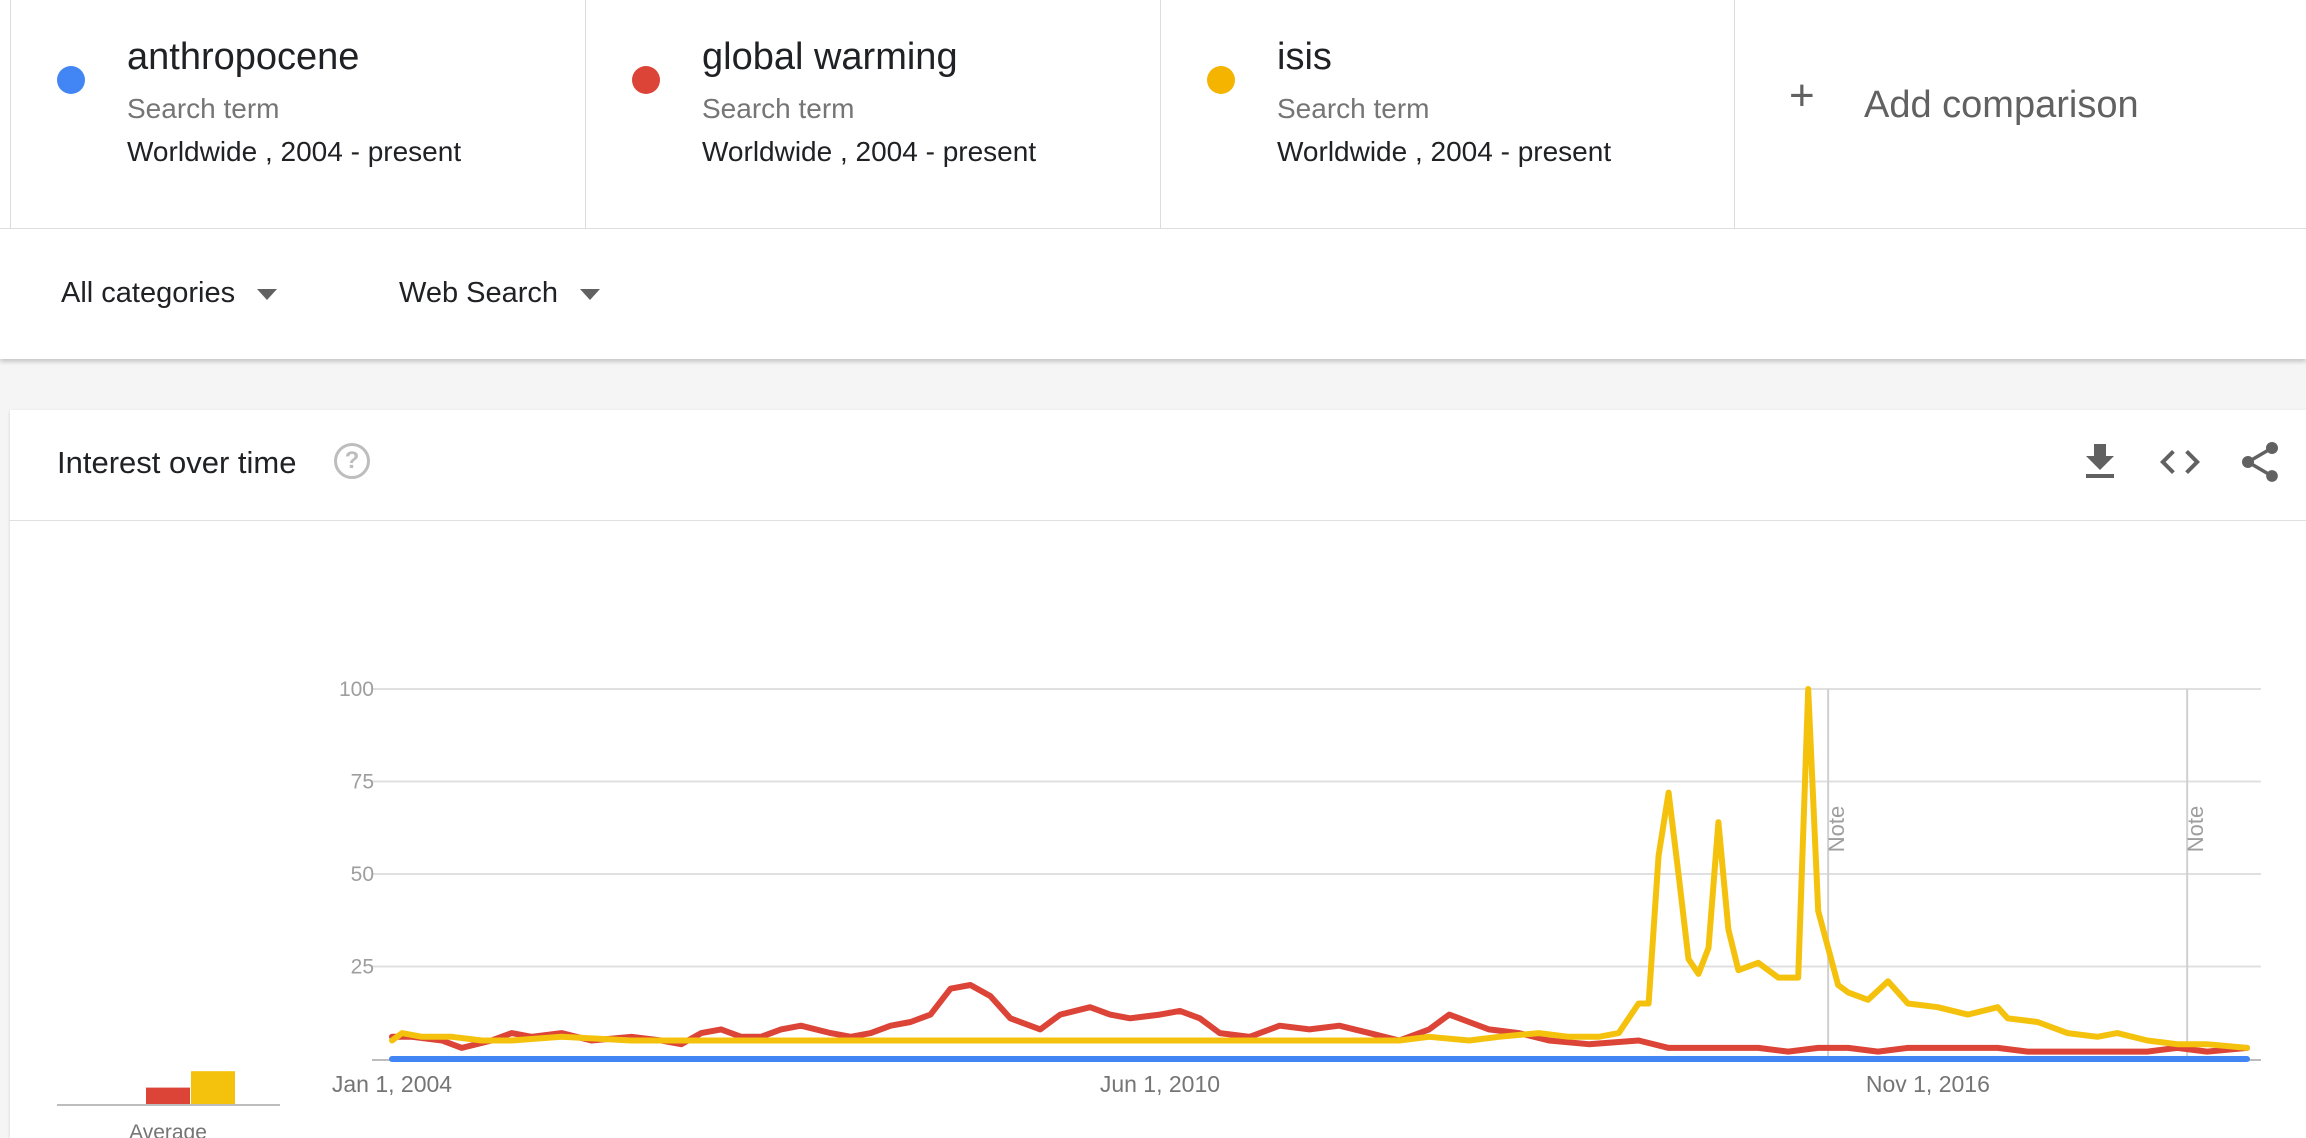 The width and height of the screenshot is (2306, 1138). I want to click on average-bar-isis, so click(213, 1087).